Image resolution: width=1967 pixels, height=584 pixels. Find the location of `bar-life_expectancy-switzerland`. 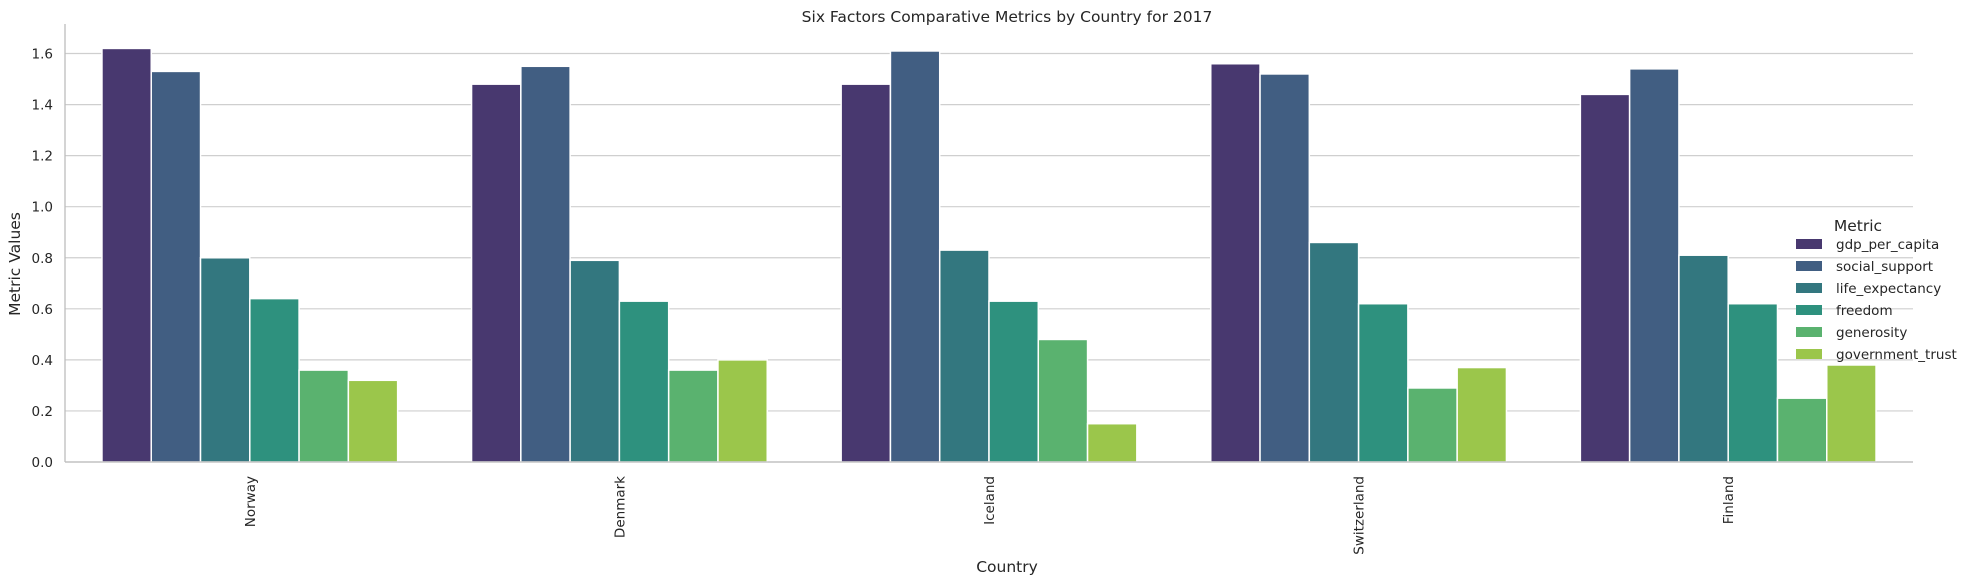

bar-life_expectancy-switzerland is located at coordinates (1334, 352).